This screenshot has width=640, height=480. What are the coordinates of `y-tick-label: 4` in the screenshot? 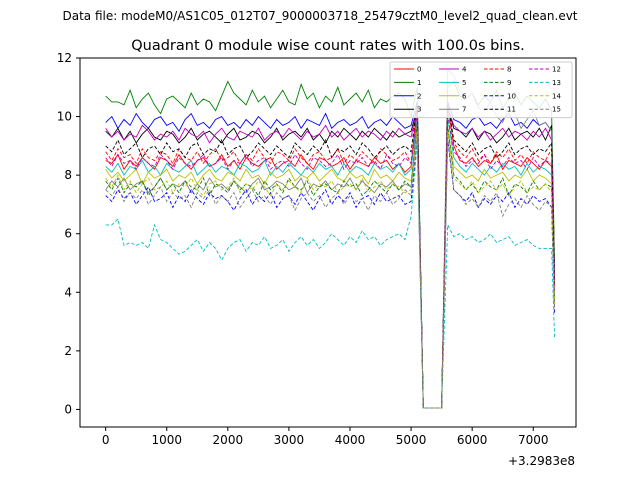 It's located at (68, 292).